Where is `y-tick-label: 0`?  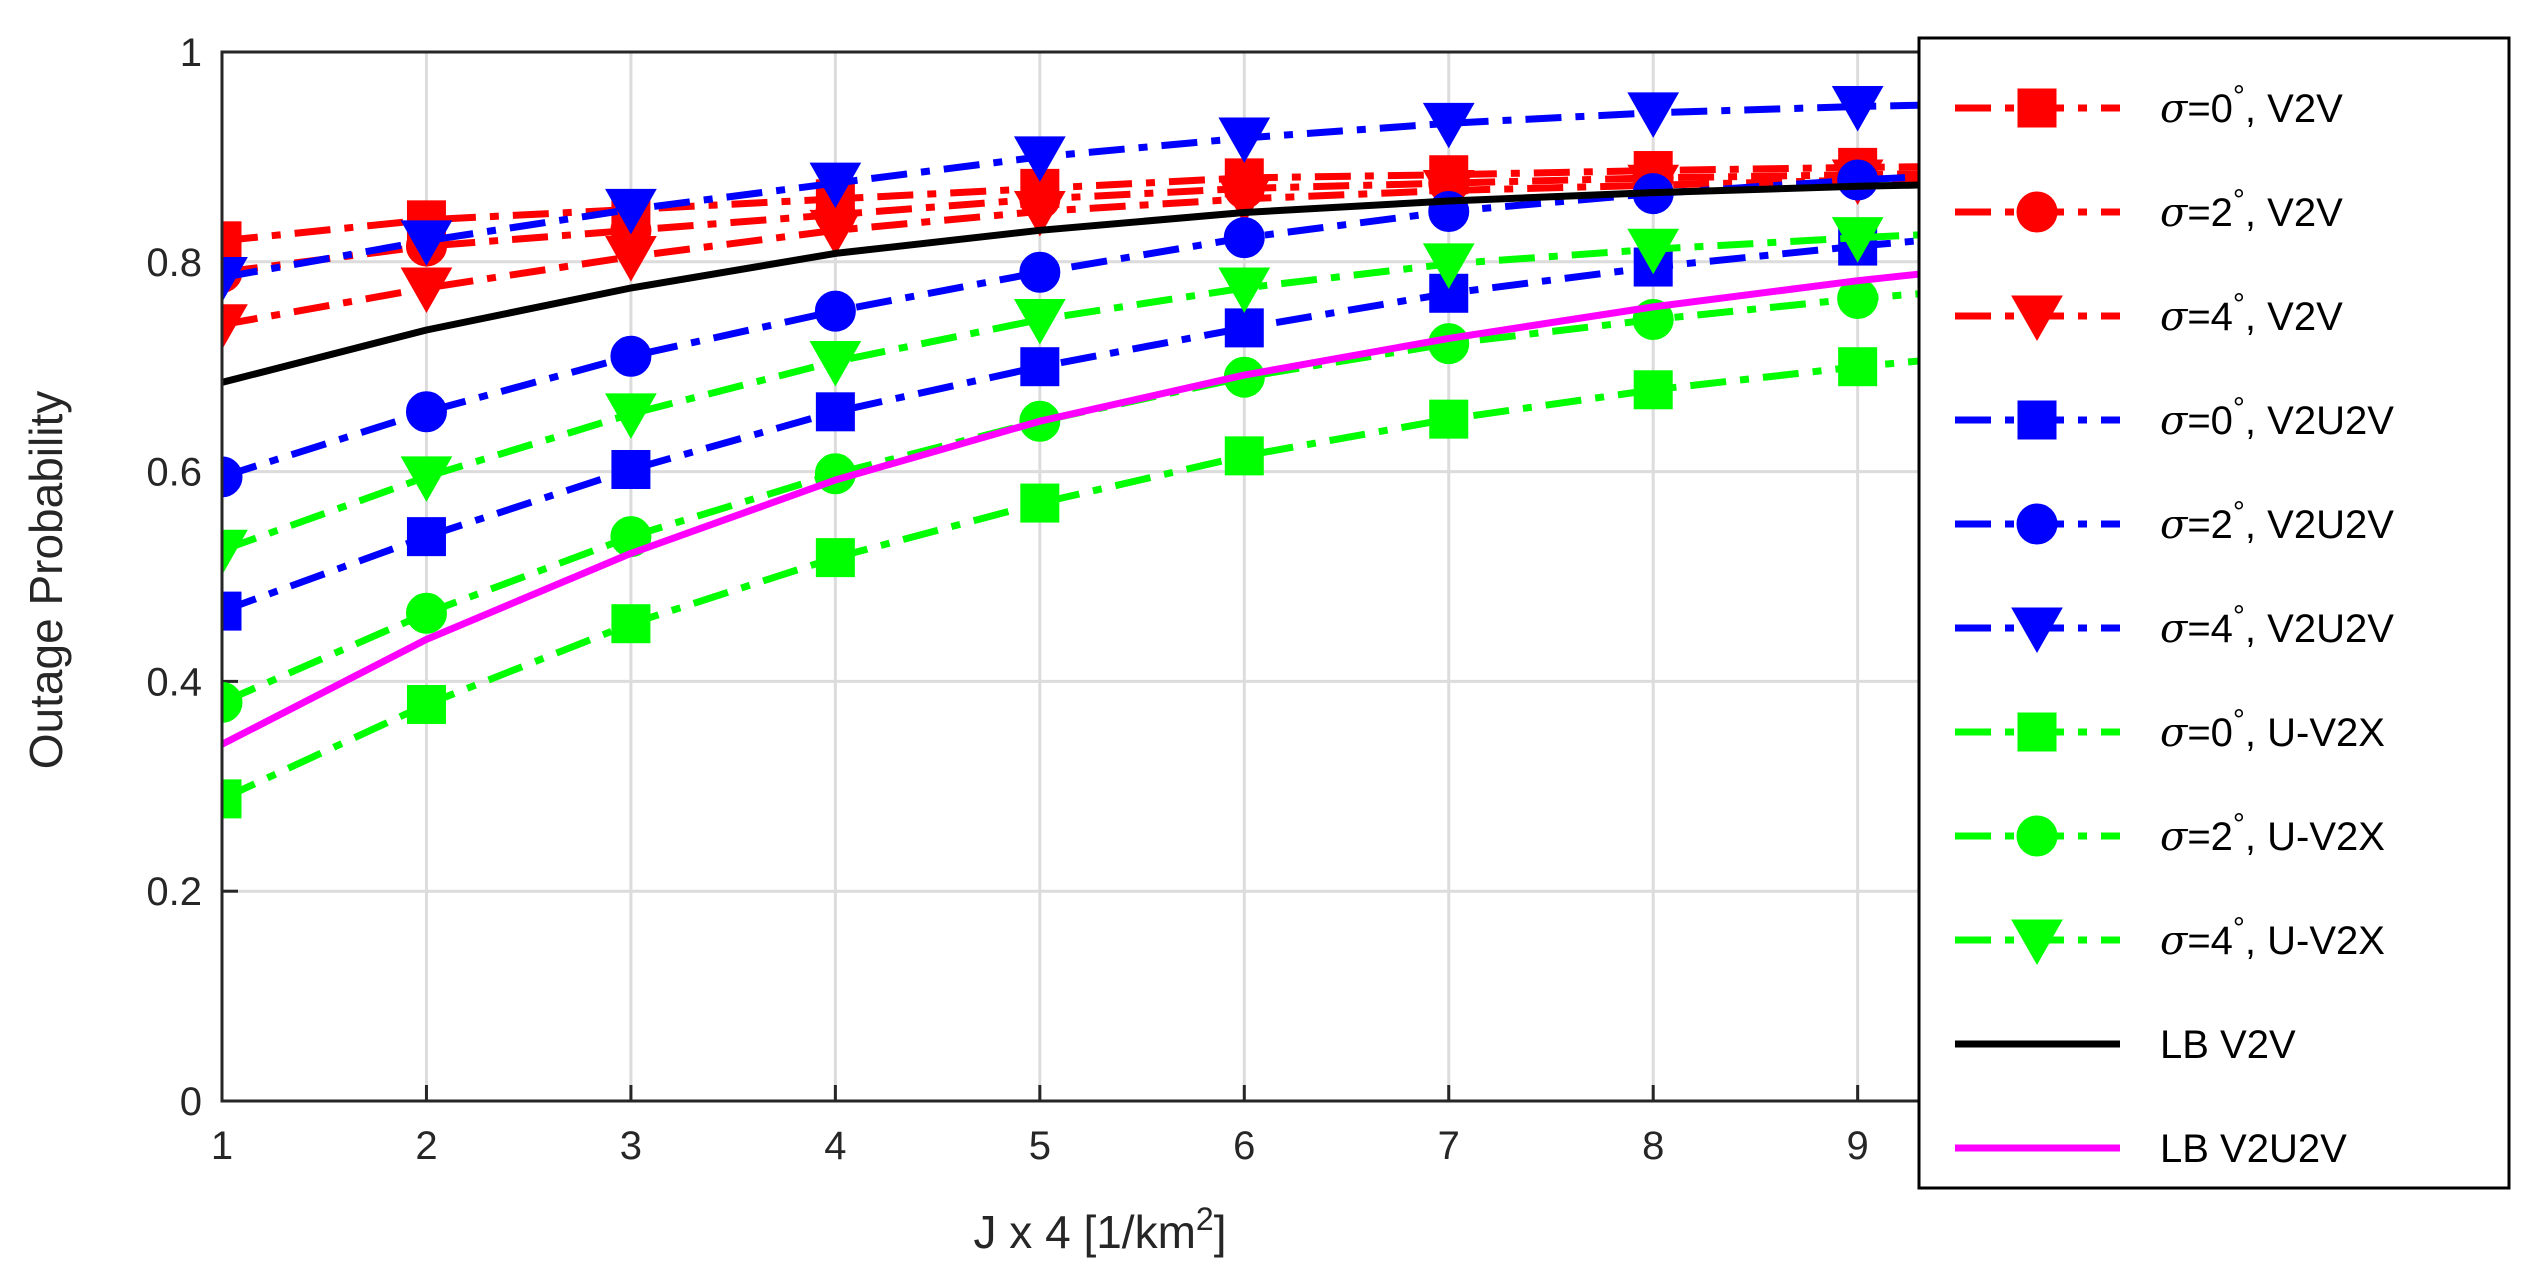 y-tick-label: 0 is located at coordinates (191, 1102).